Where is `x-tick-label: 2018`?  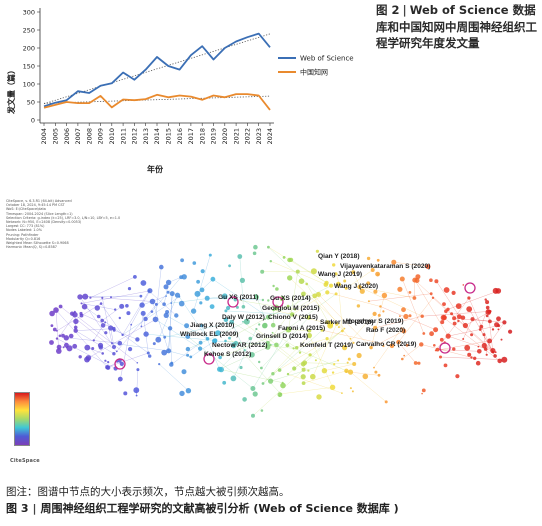
x-tick-label: 2018 is located at coordinates (202, 136).